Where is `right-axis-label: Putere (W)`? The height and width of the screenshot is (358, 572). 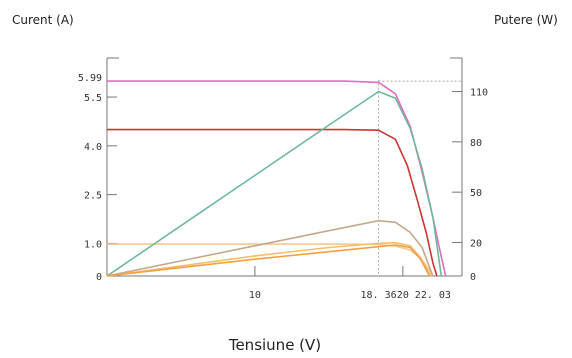
right-axis-label: Putere (W) is located at coordinates (526, 20).